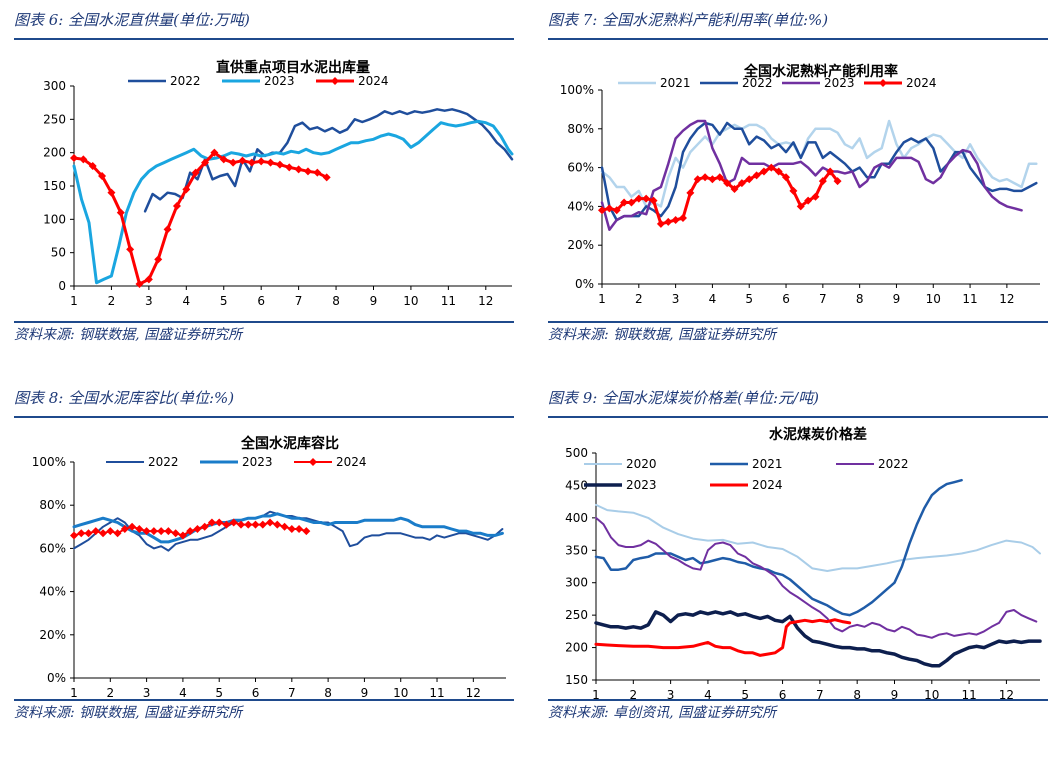 The height and width of the screenshot is (757, 1056). Describe the element at coordinates (819, 163) in the screenshot. I see `series-line-2021` at that location.